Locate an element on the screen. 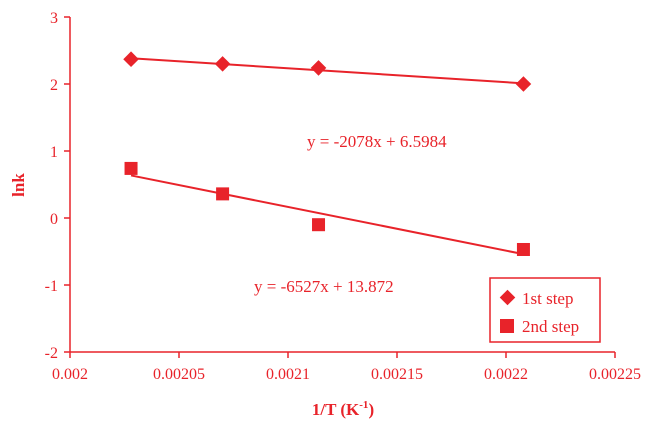 This screenshot has height=423, width=646. trendline-2nd-step is located at coordinates (327, 215).